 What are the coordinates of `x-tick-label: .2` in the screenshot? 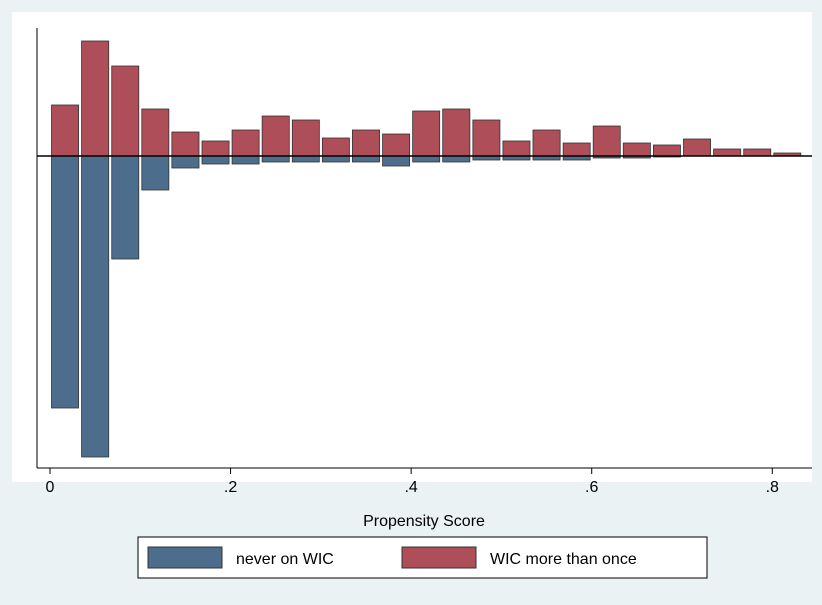 It's located at (230, 487).